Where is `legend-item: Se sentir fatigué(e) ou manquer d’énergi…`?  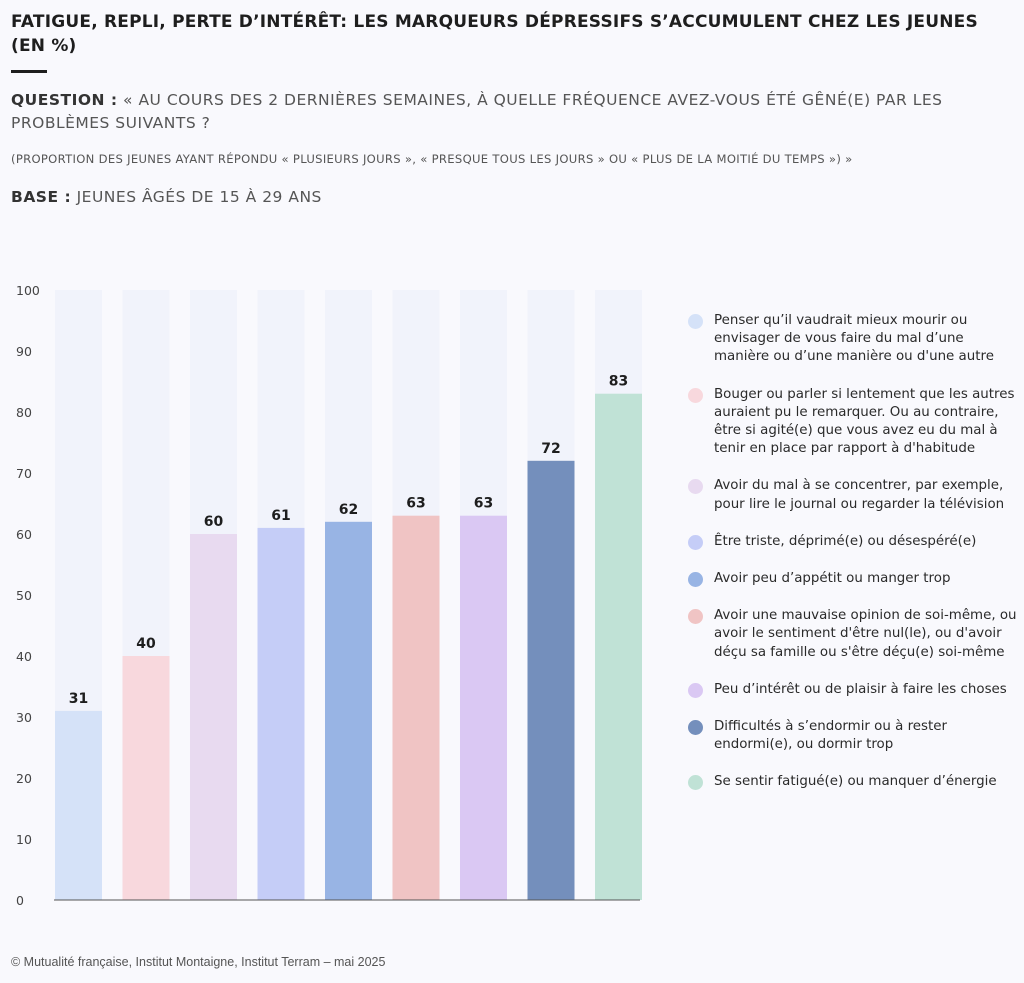 legend-item: Se sentir fatigué(e) ou manquer d’énergi… is located at coordinates (853, 782).